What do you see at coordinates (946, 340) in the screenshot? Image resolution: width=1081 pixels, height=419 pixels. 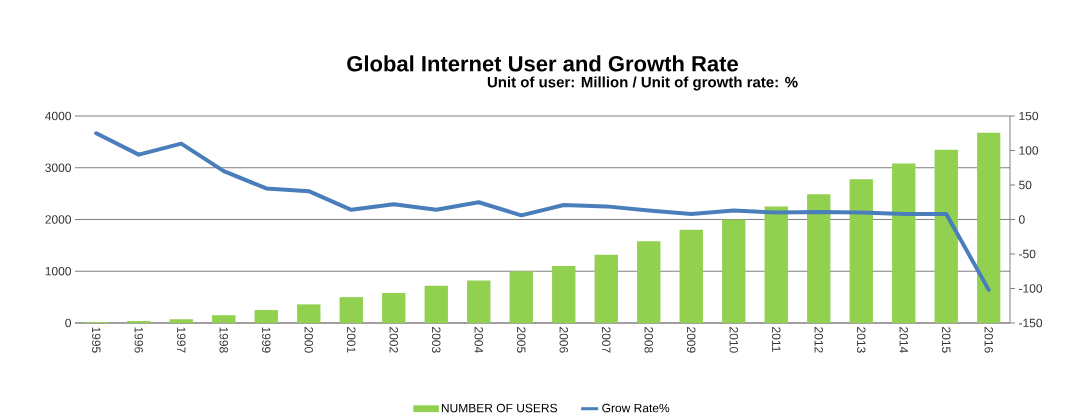 I see `x-tick-label: 2015` at bounding box center [946, 340].